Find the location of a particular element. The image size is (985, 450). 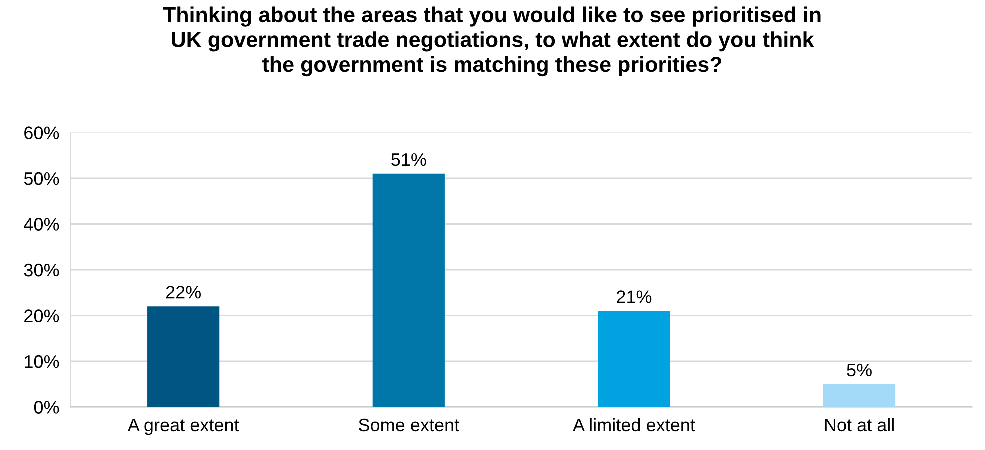

x-tick-label: A limited extent is located at coordinates (634, 425).